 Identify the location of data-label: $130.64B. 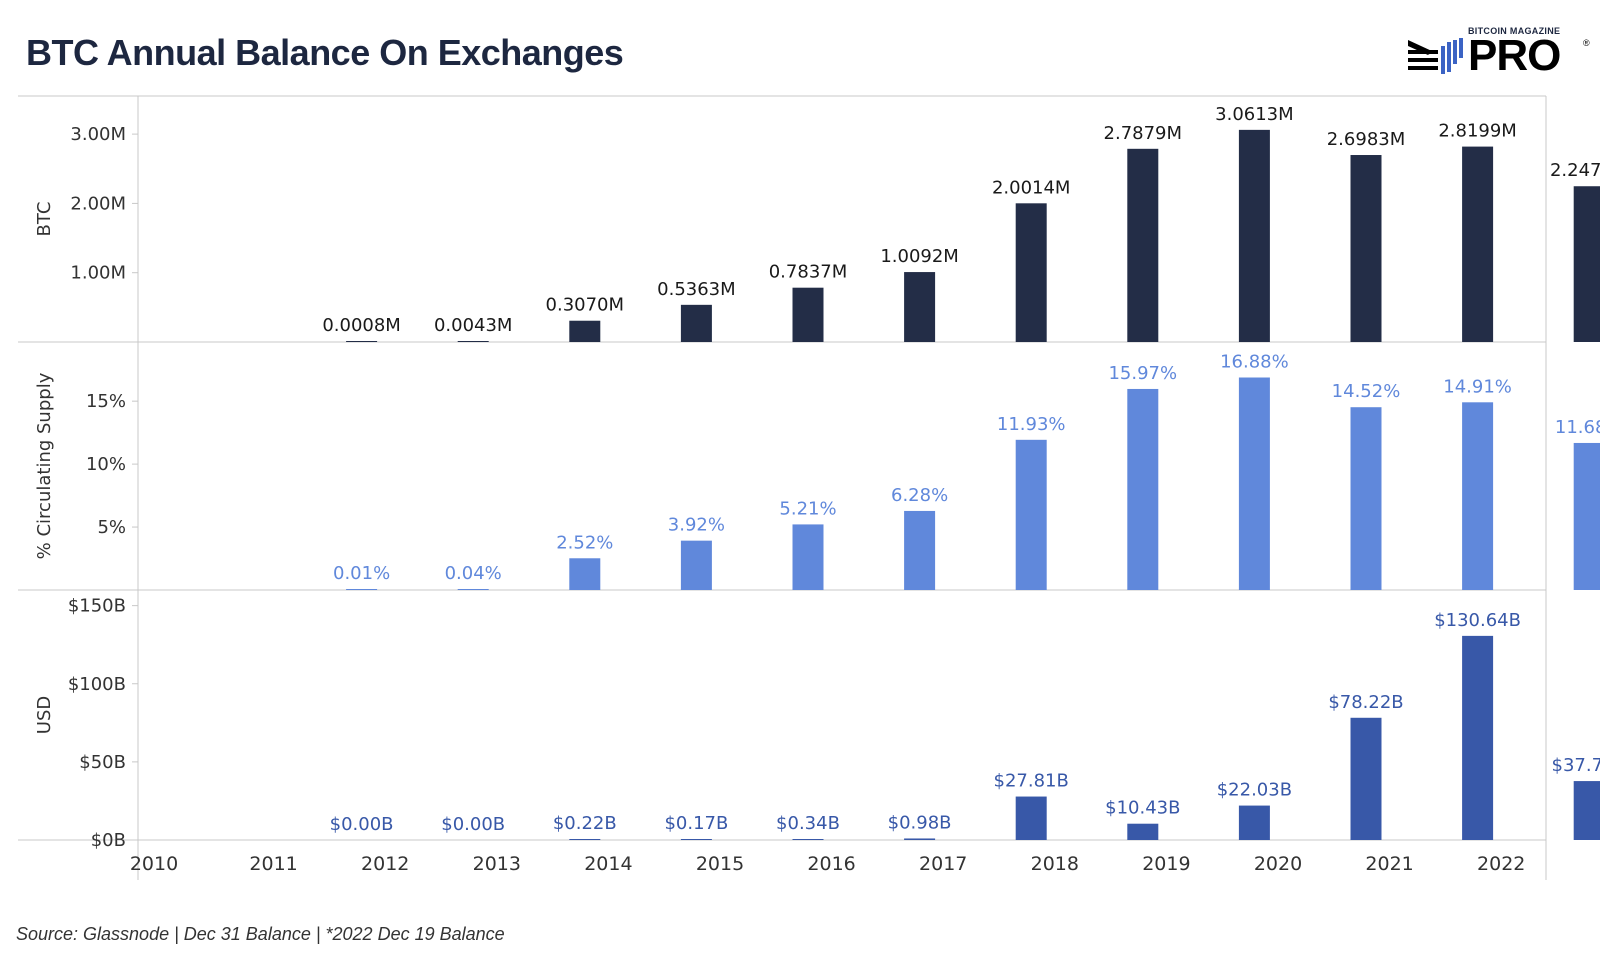
(1477, 620).